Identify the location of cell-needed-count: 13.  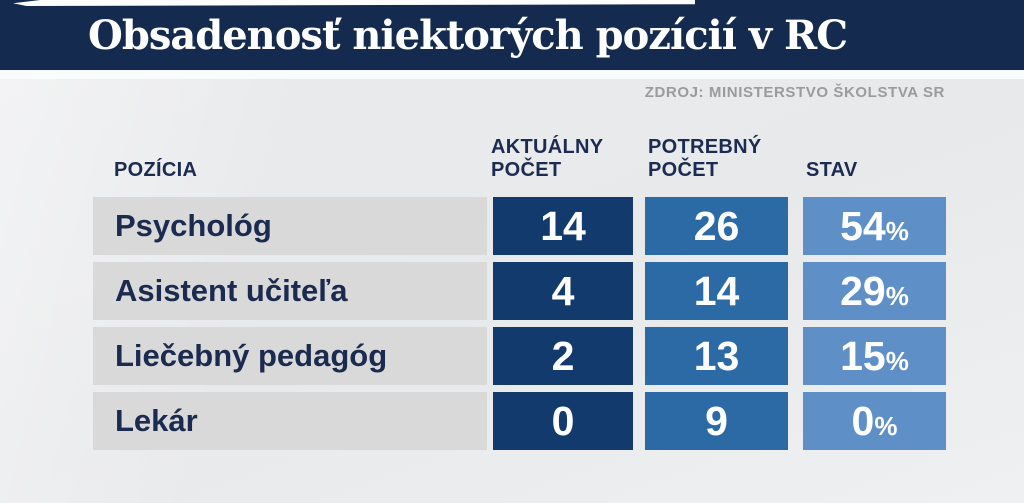
(716, 356).